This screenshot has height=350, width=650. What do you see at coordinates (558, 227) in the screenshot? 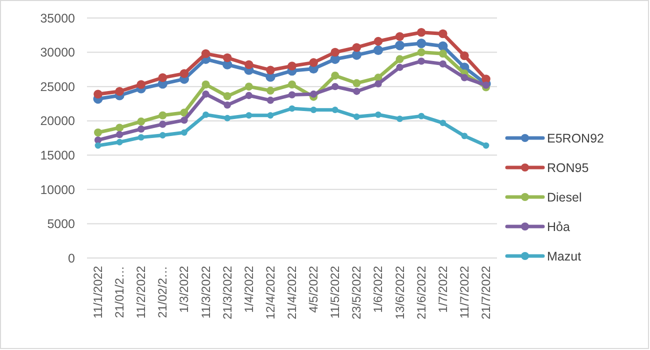
I see `legend-label: Hỏa` at bounding box center [558, 227].